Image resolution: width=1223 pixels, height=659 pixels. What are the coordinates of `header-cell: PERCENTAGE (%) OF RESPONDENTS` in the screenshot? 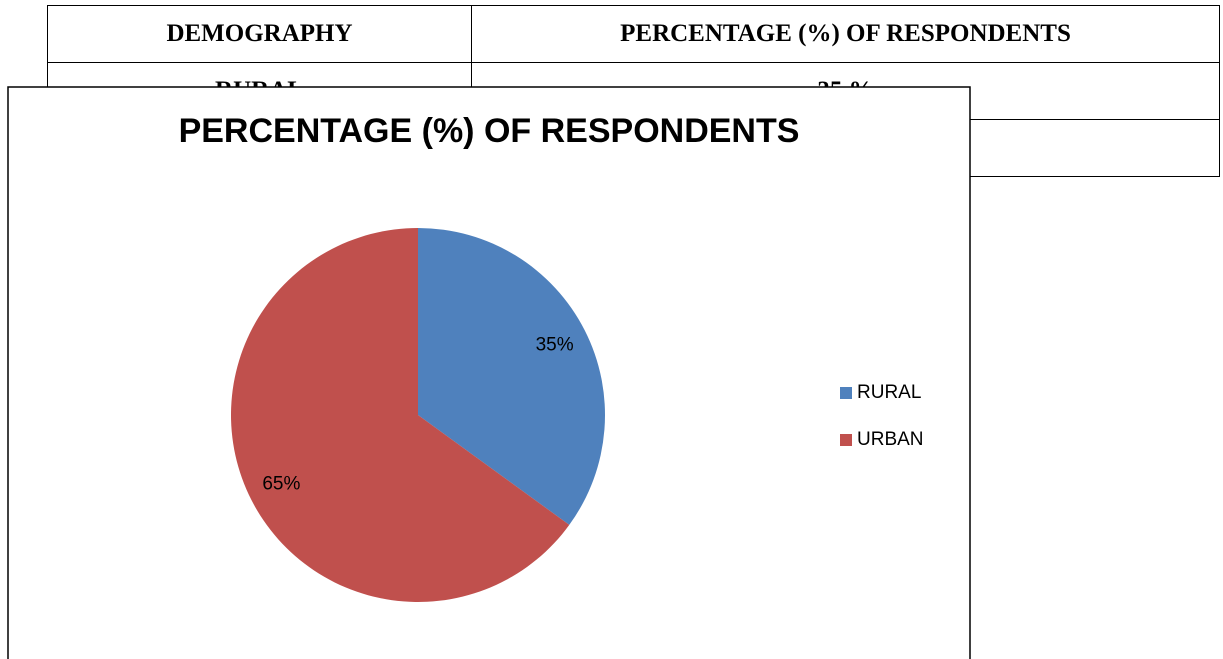 It's located at (845, 34).